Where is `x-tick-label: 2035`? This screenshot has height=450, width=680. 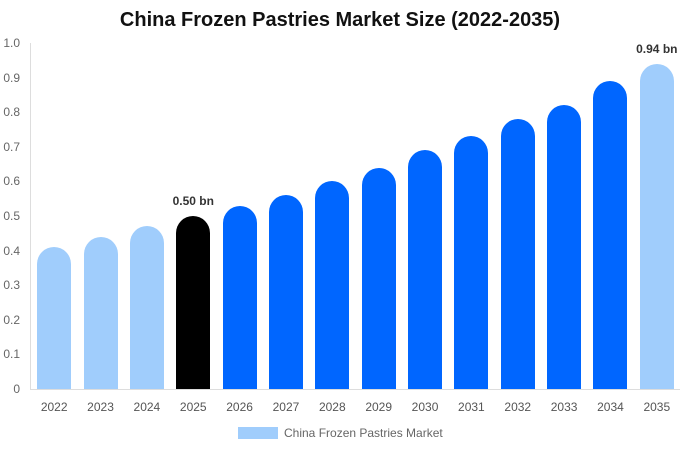 x-tick-label: 2035 is located at coordinates (657, 407).